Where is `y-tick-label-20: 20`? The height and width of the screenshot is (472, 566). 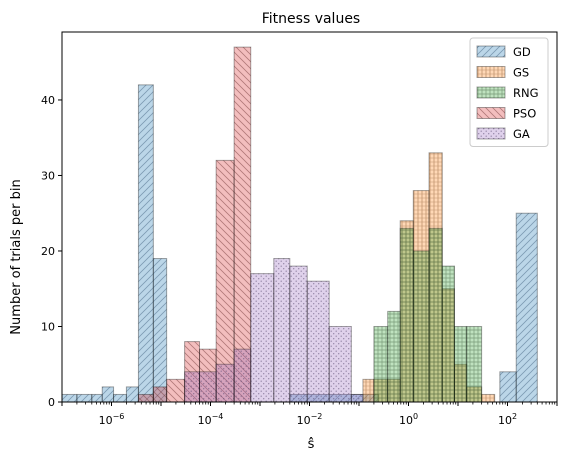
y-tick-label-20: 20 is located at coordinates (48, 251).